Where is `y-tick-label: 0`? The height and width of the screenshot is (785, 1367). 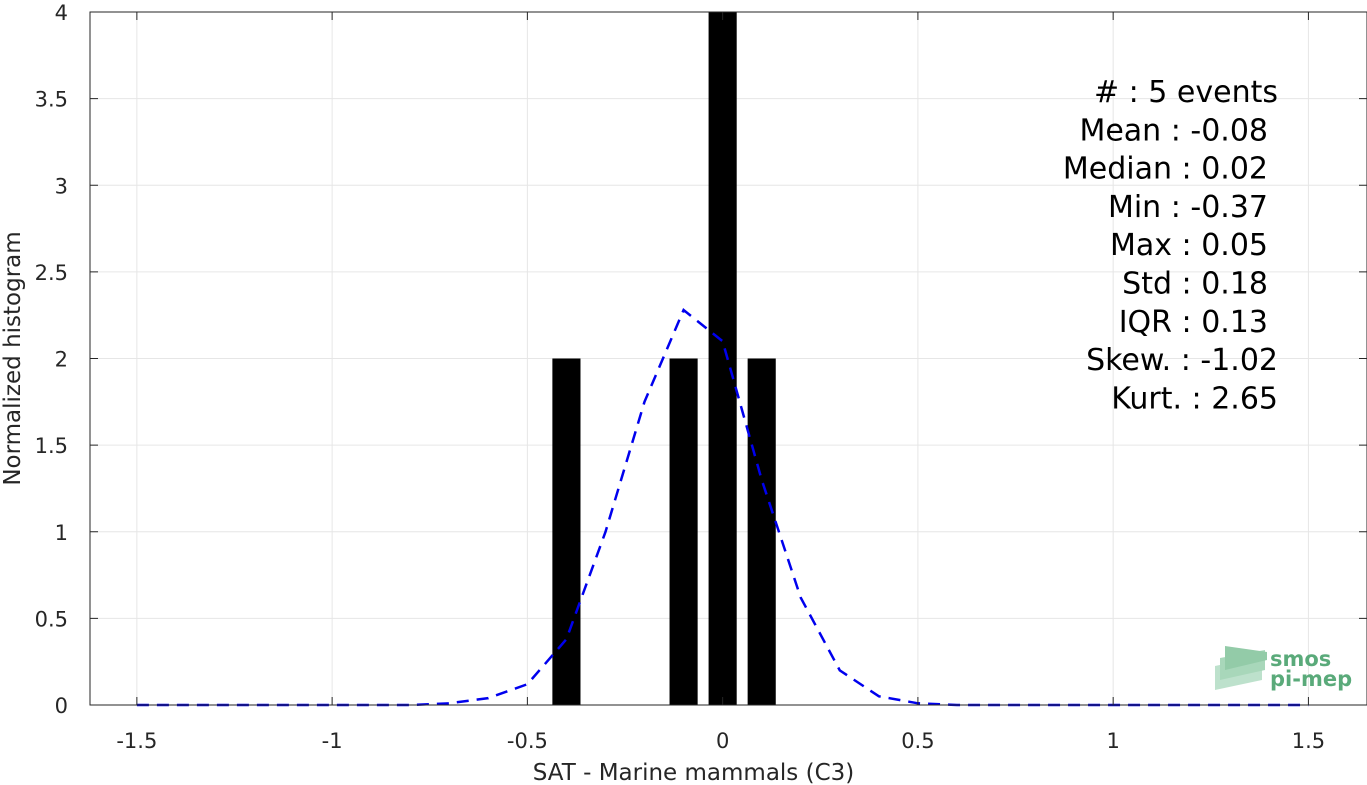 y-tick-label: 0 is located at coordinates (61, 706).